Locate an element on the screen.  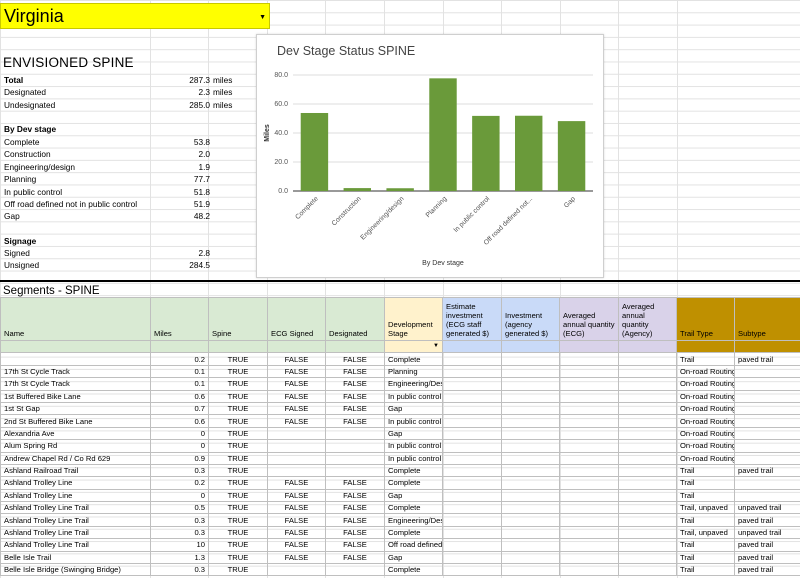
table-cell: Andrew Chapel Rd / Co Rd 629 is located at coordinates (75, 458).